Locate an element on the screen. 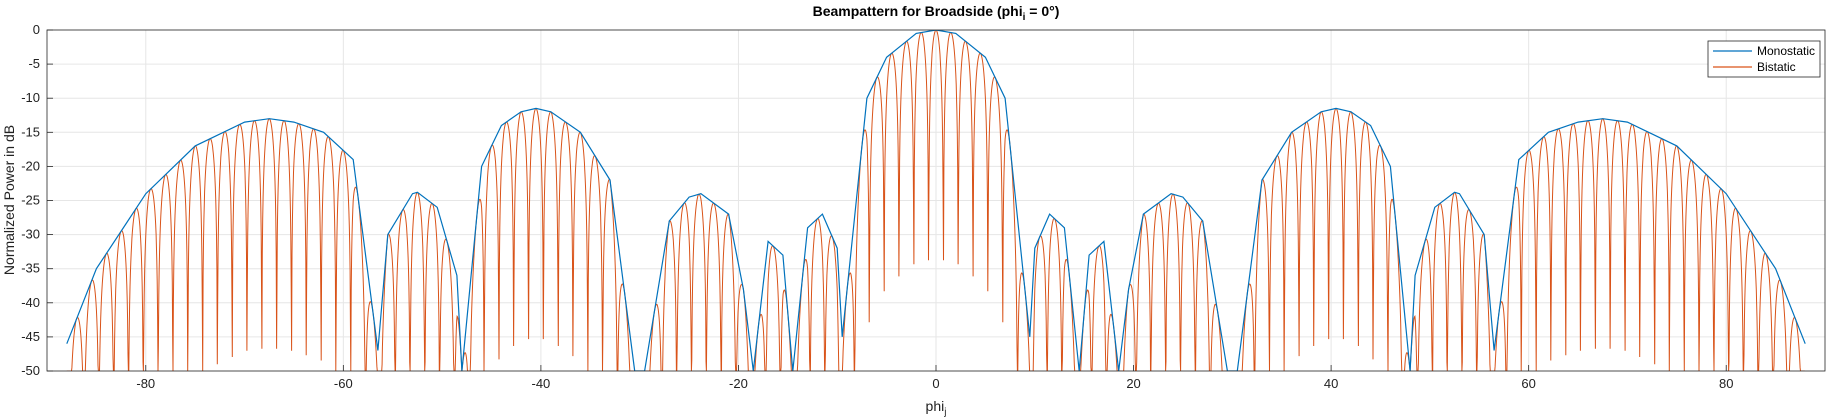 This screenshot has width=1826, height=420. y-tick-label: -10 is located at coordinates (30, 97).